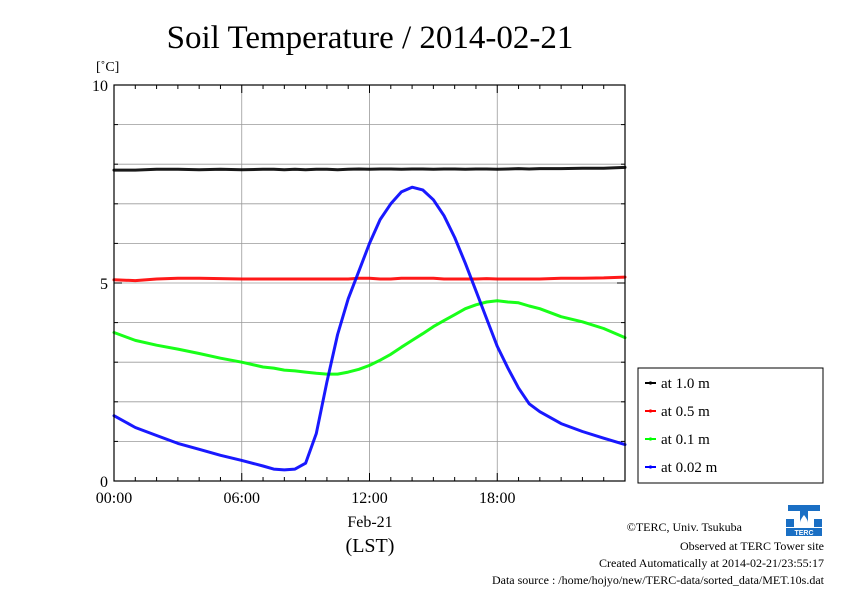 The image size is (842, 595). What do you see at coordinates (369, 522) in the screenshot?
I see `date-label: Feb-21` at bounding box center [369, 522].